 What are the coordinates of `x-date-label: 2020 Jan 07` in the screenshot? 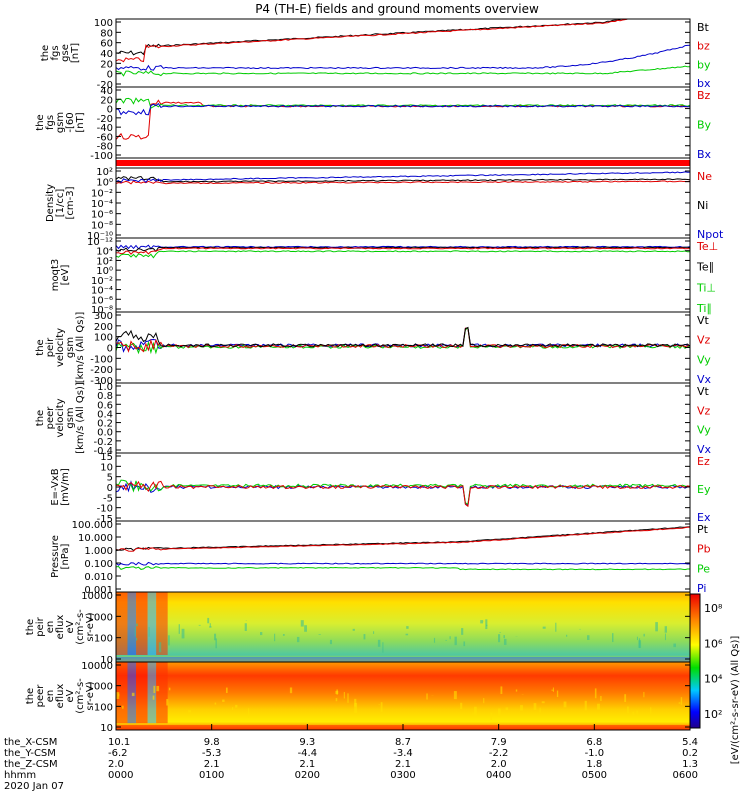 It's located at (34, 786).